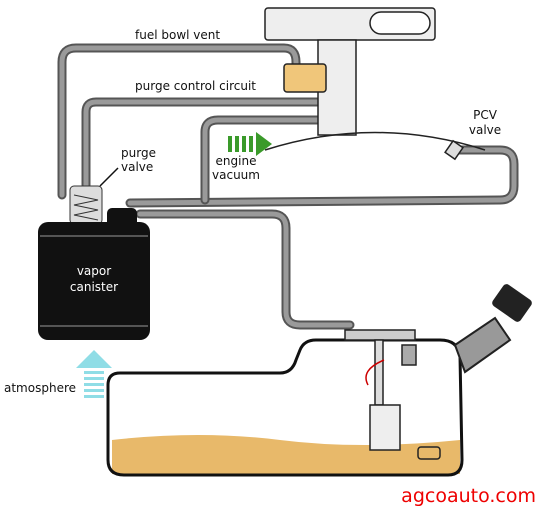 The width and height of the screenshot is (550, 515). What do you see at coordinates (485, 130) in the screenshot?
I see `pcv-valve-label: valve` at bounding box center [485, 130].